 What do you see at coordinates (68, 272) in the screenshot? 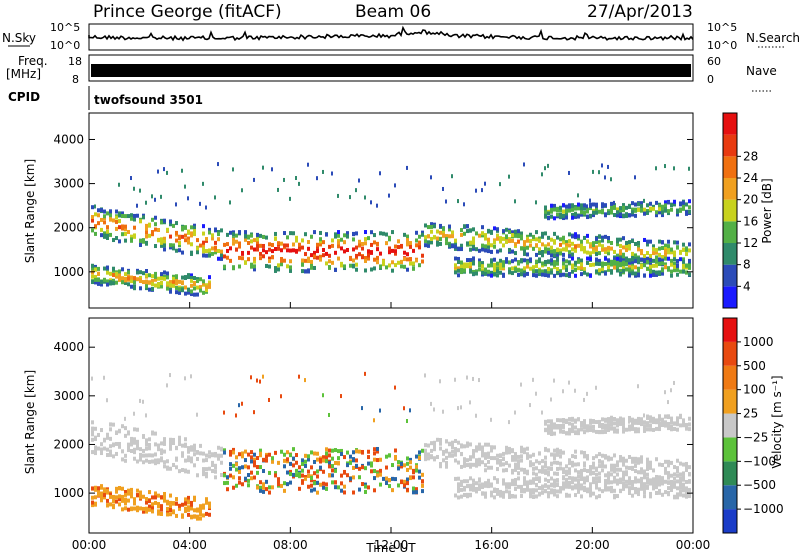
I see `y-tick-label: 1000` at bounding box center [68, 272].